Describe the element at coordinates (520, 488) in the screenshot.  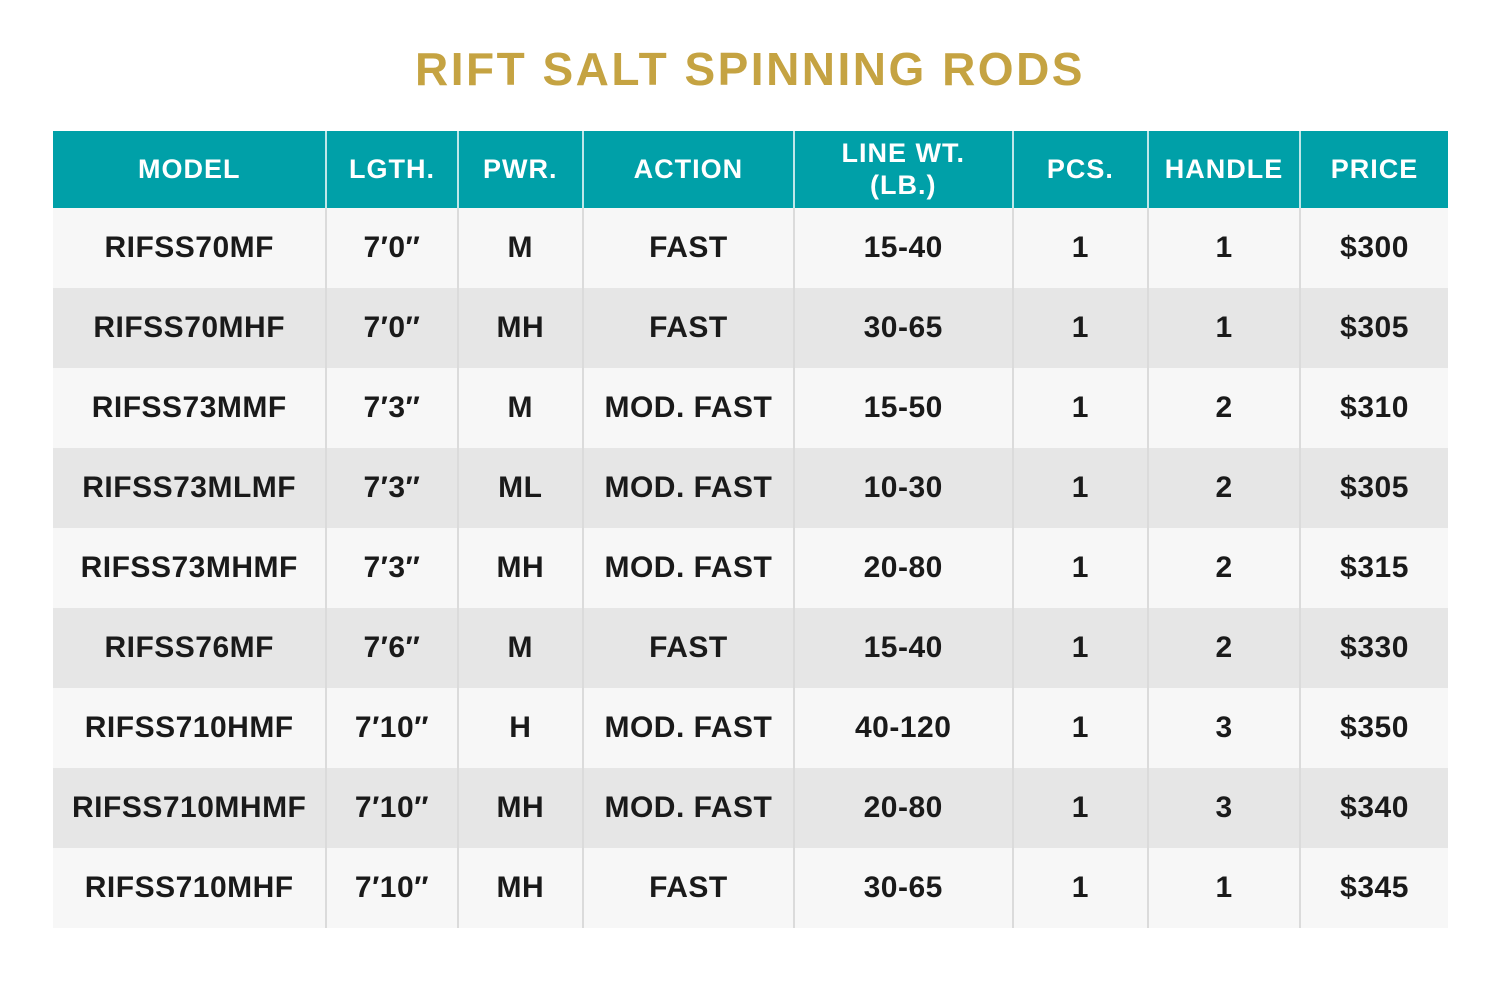
I see `cell-power: ML` at that location.